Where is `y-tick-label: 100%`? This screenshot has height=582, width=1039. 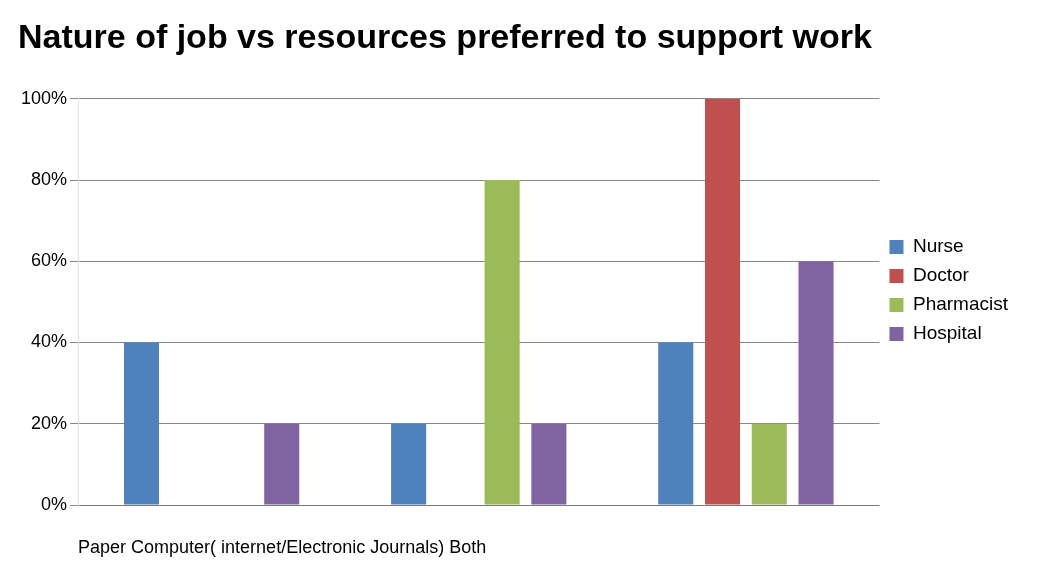
y-tick-label: 100% is located at coordinates (44, 97).